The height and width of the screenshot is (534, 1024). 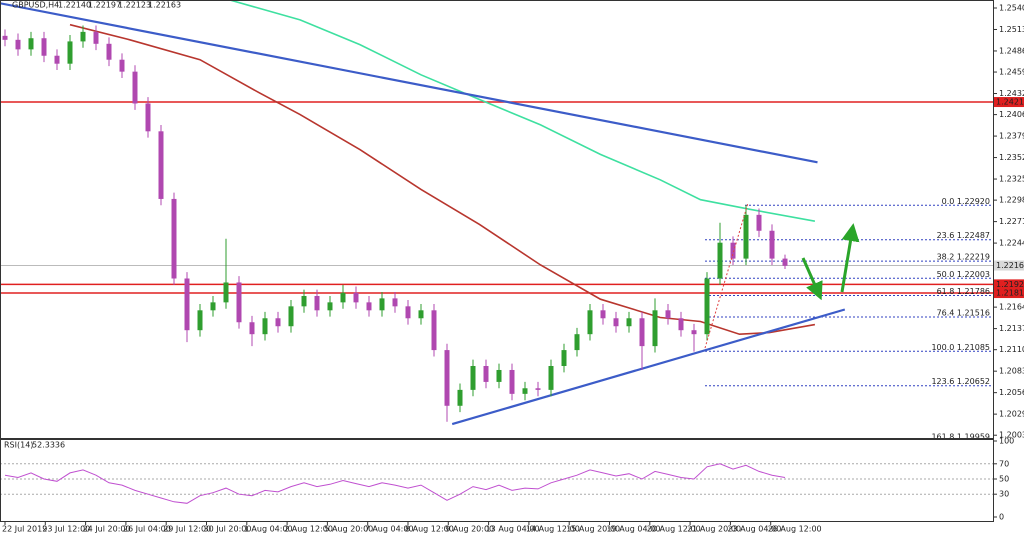 I want to click on fib-label: 161.8 1.19959, so click(x=960, y=436).